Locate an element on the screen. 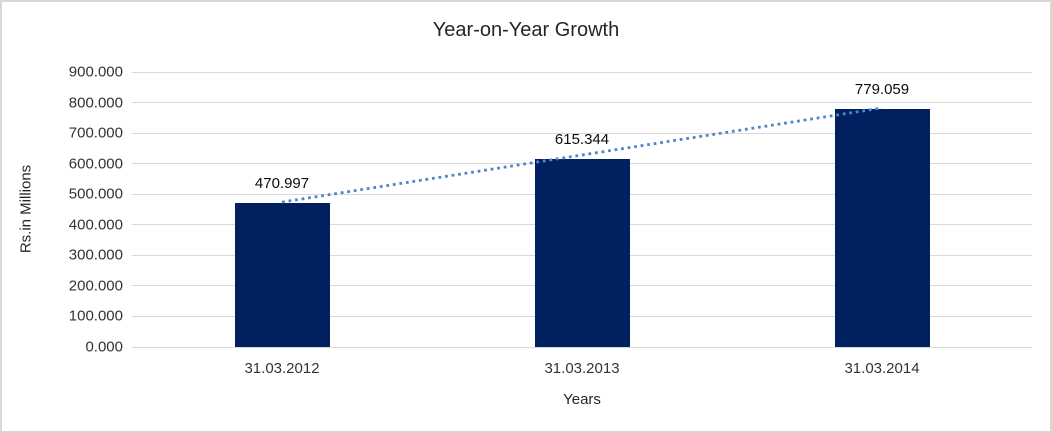 The width and height of the screenshot is (1052, 433). data-label: 615.344 is located at coordinates (582, 139).